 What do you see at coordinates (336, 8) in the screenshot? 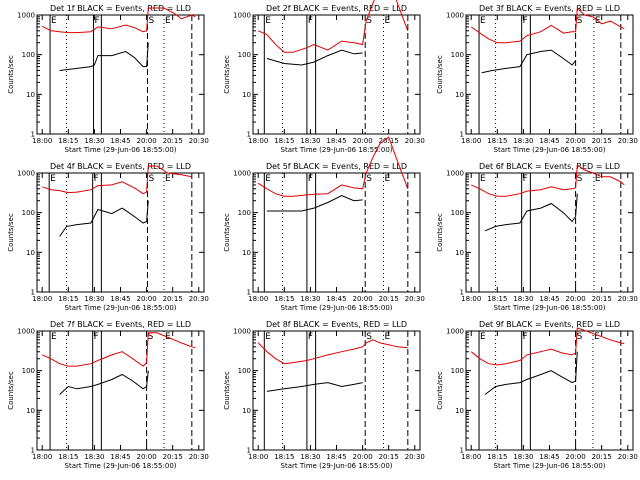
I see `panel-title: Det 2f BLACK = Events, RED = LLD` at bounding box center [336, 8].